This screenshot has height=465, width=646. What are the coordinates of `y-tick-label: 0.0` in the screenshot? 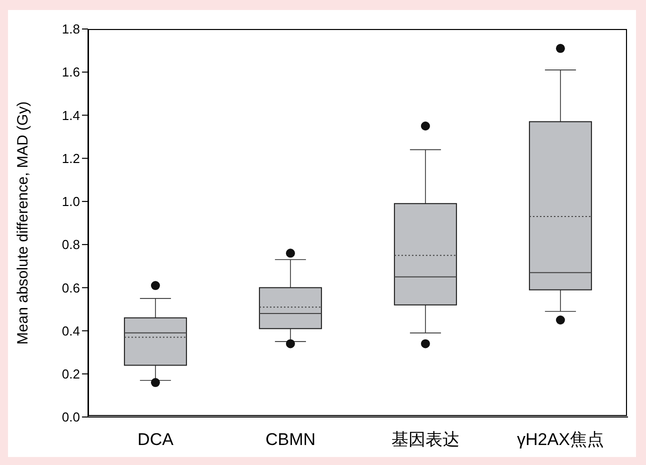 It's located at (71, 417).